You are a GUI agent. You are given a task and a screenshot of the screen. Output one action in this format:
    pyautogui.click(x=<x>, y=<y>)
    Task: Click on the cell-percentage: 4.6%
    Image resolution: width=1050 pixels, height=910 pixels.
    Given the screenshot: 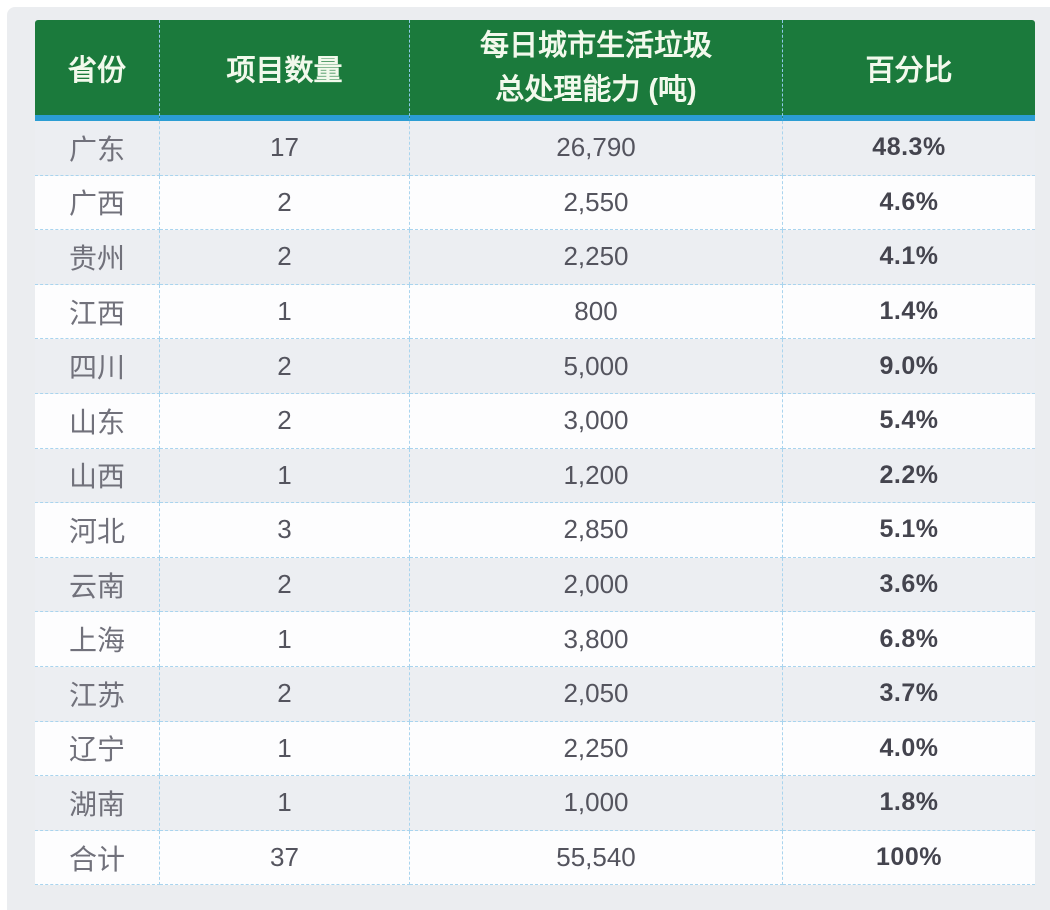 What is the action you would take?
    pyautogui.click(x=909, y=203)
    